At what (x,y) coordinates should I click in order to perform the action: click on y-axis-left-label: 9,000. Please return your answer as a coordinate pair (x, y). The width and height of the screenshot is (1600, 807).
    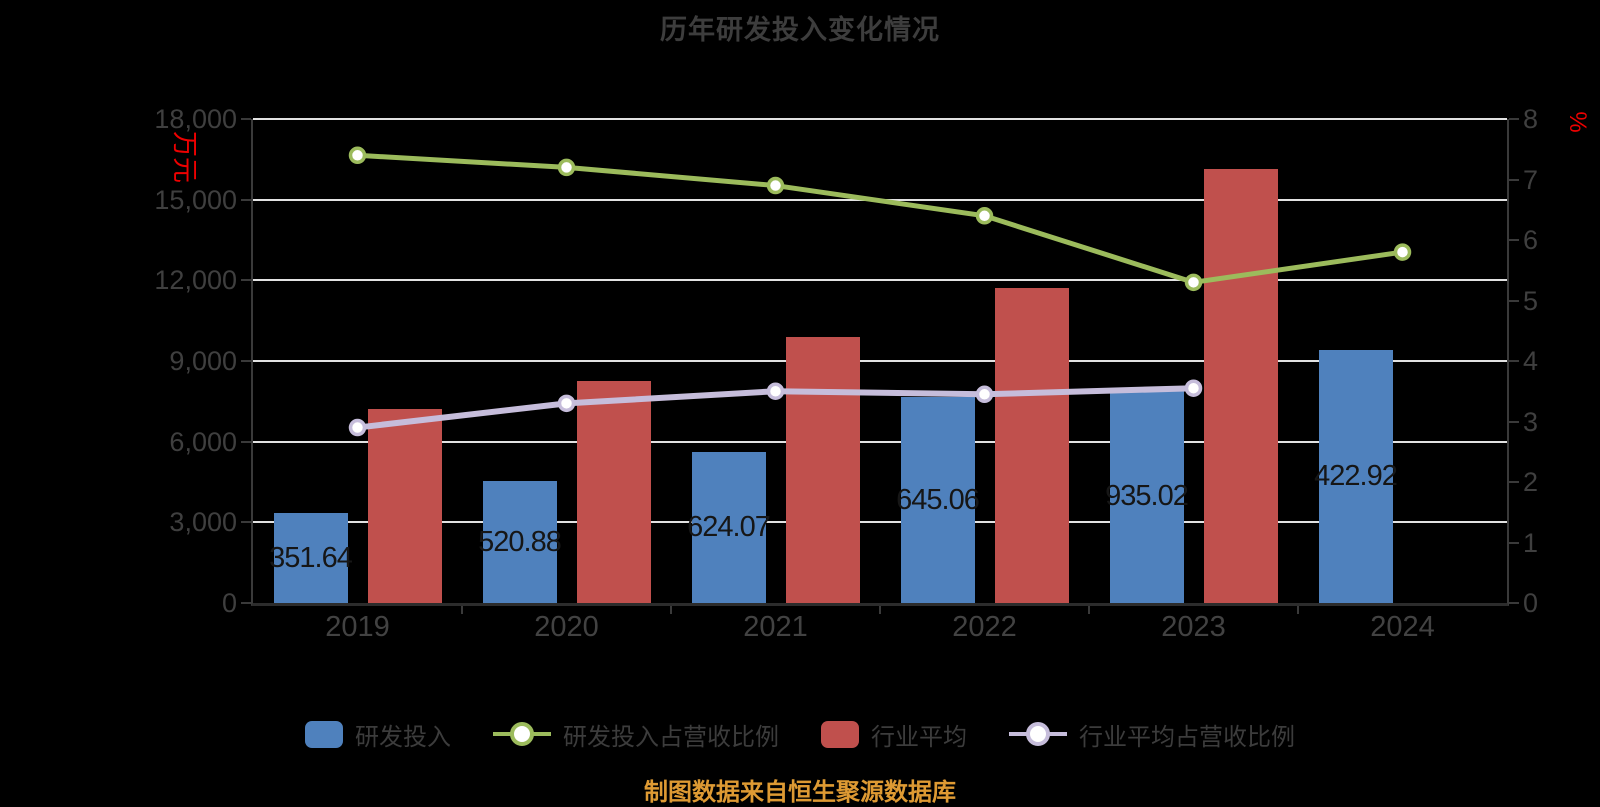
    Looking at the image, I should click on (203, 361).